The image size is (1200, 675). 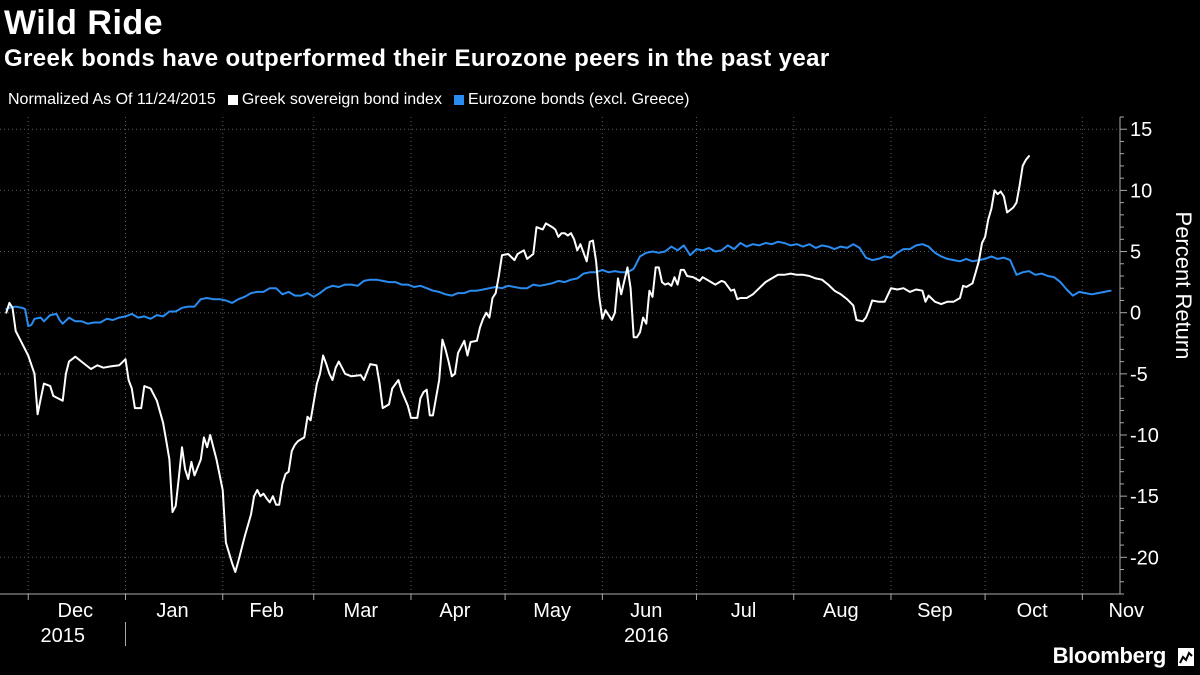 What do you see at coordinates (1144, 558) in the screenshot?
I see `y-tick-label: -20` at bounding box center [1144, 558].